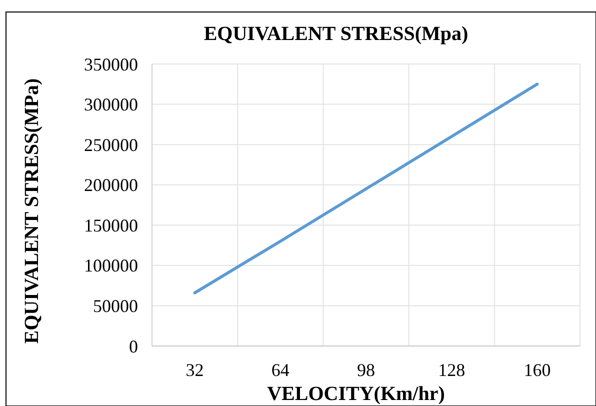  Describe the element at coordinates (356, 394) in the screenshot. I see `x-axis-title: VELOCITY(Km/hr)` at that location.